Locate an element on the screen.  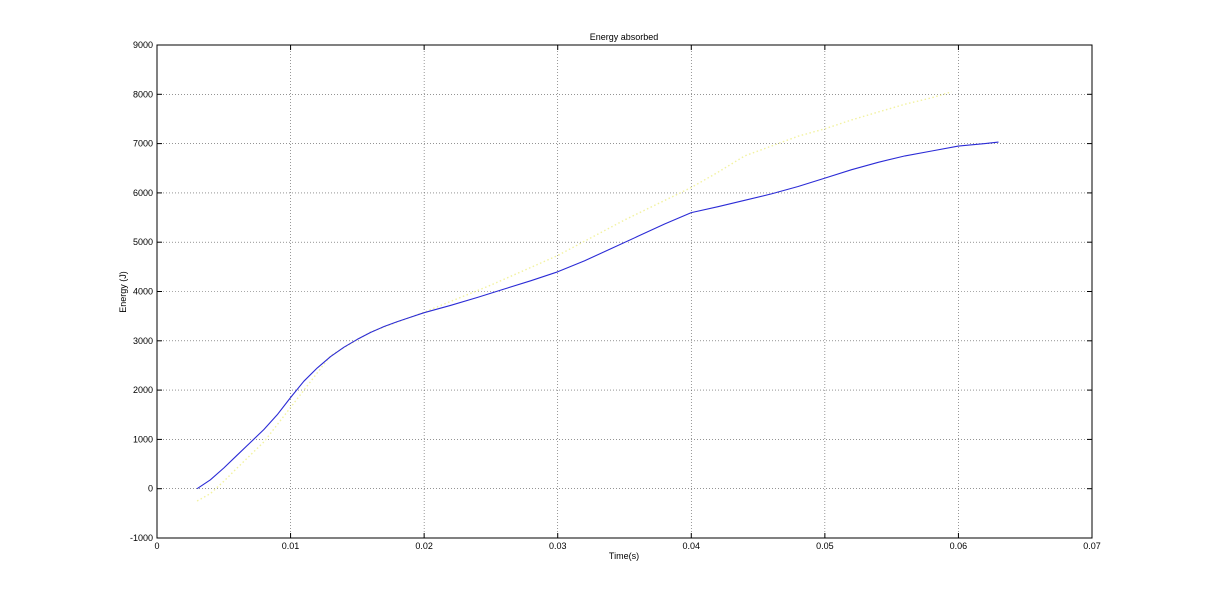
y-tick-label: 7000 is located at coordinates (143, 144).